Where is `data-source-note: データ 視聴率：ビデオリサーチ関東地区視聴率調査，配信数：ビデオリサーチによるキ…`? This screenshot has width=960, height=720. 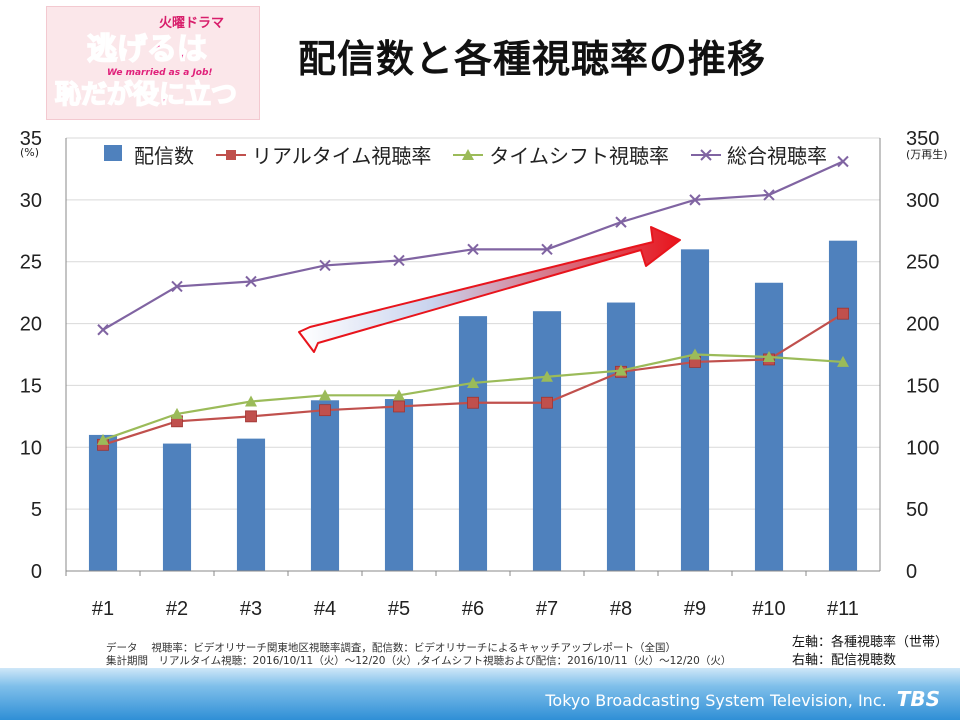 data-source-note: データ 視聴率：ビデオリサーチ関東地区視聴率調査，配信数：ビデオリサーチによるキ… is located at coordinates (418, 655).